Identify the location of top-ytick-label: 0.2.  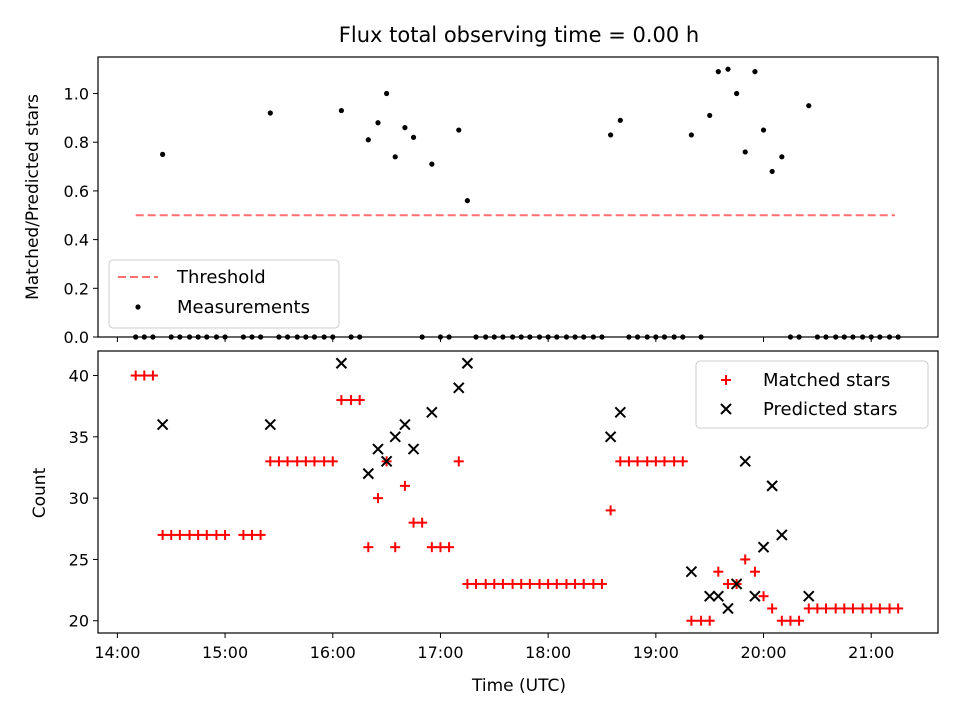
(76, 288).